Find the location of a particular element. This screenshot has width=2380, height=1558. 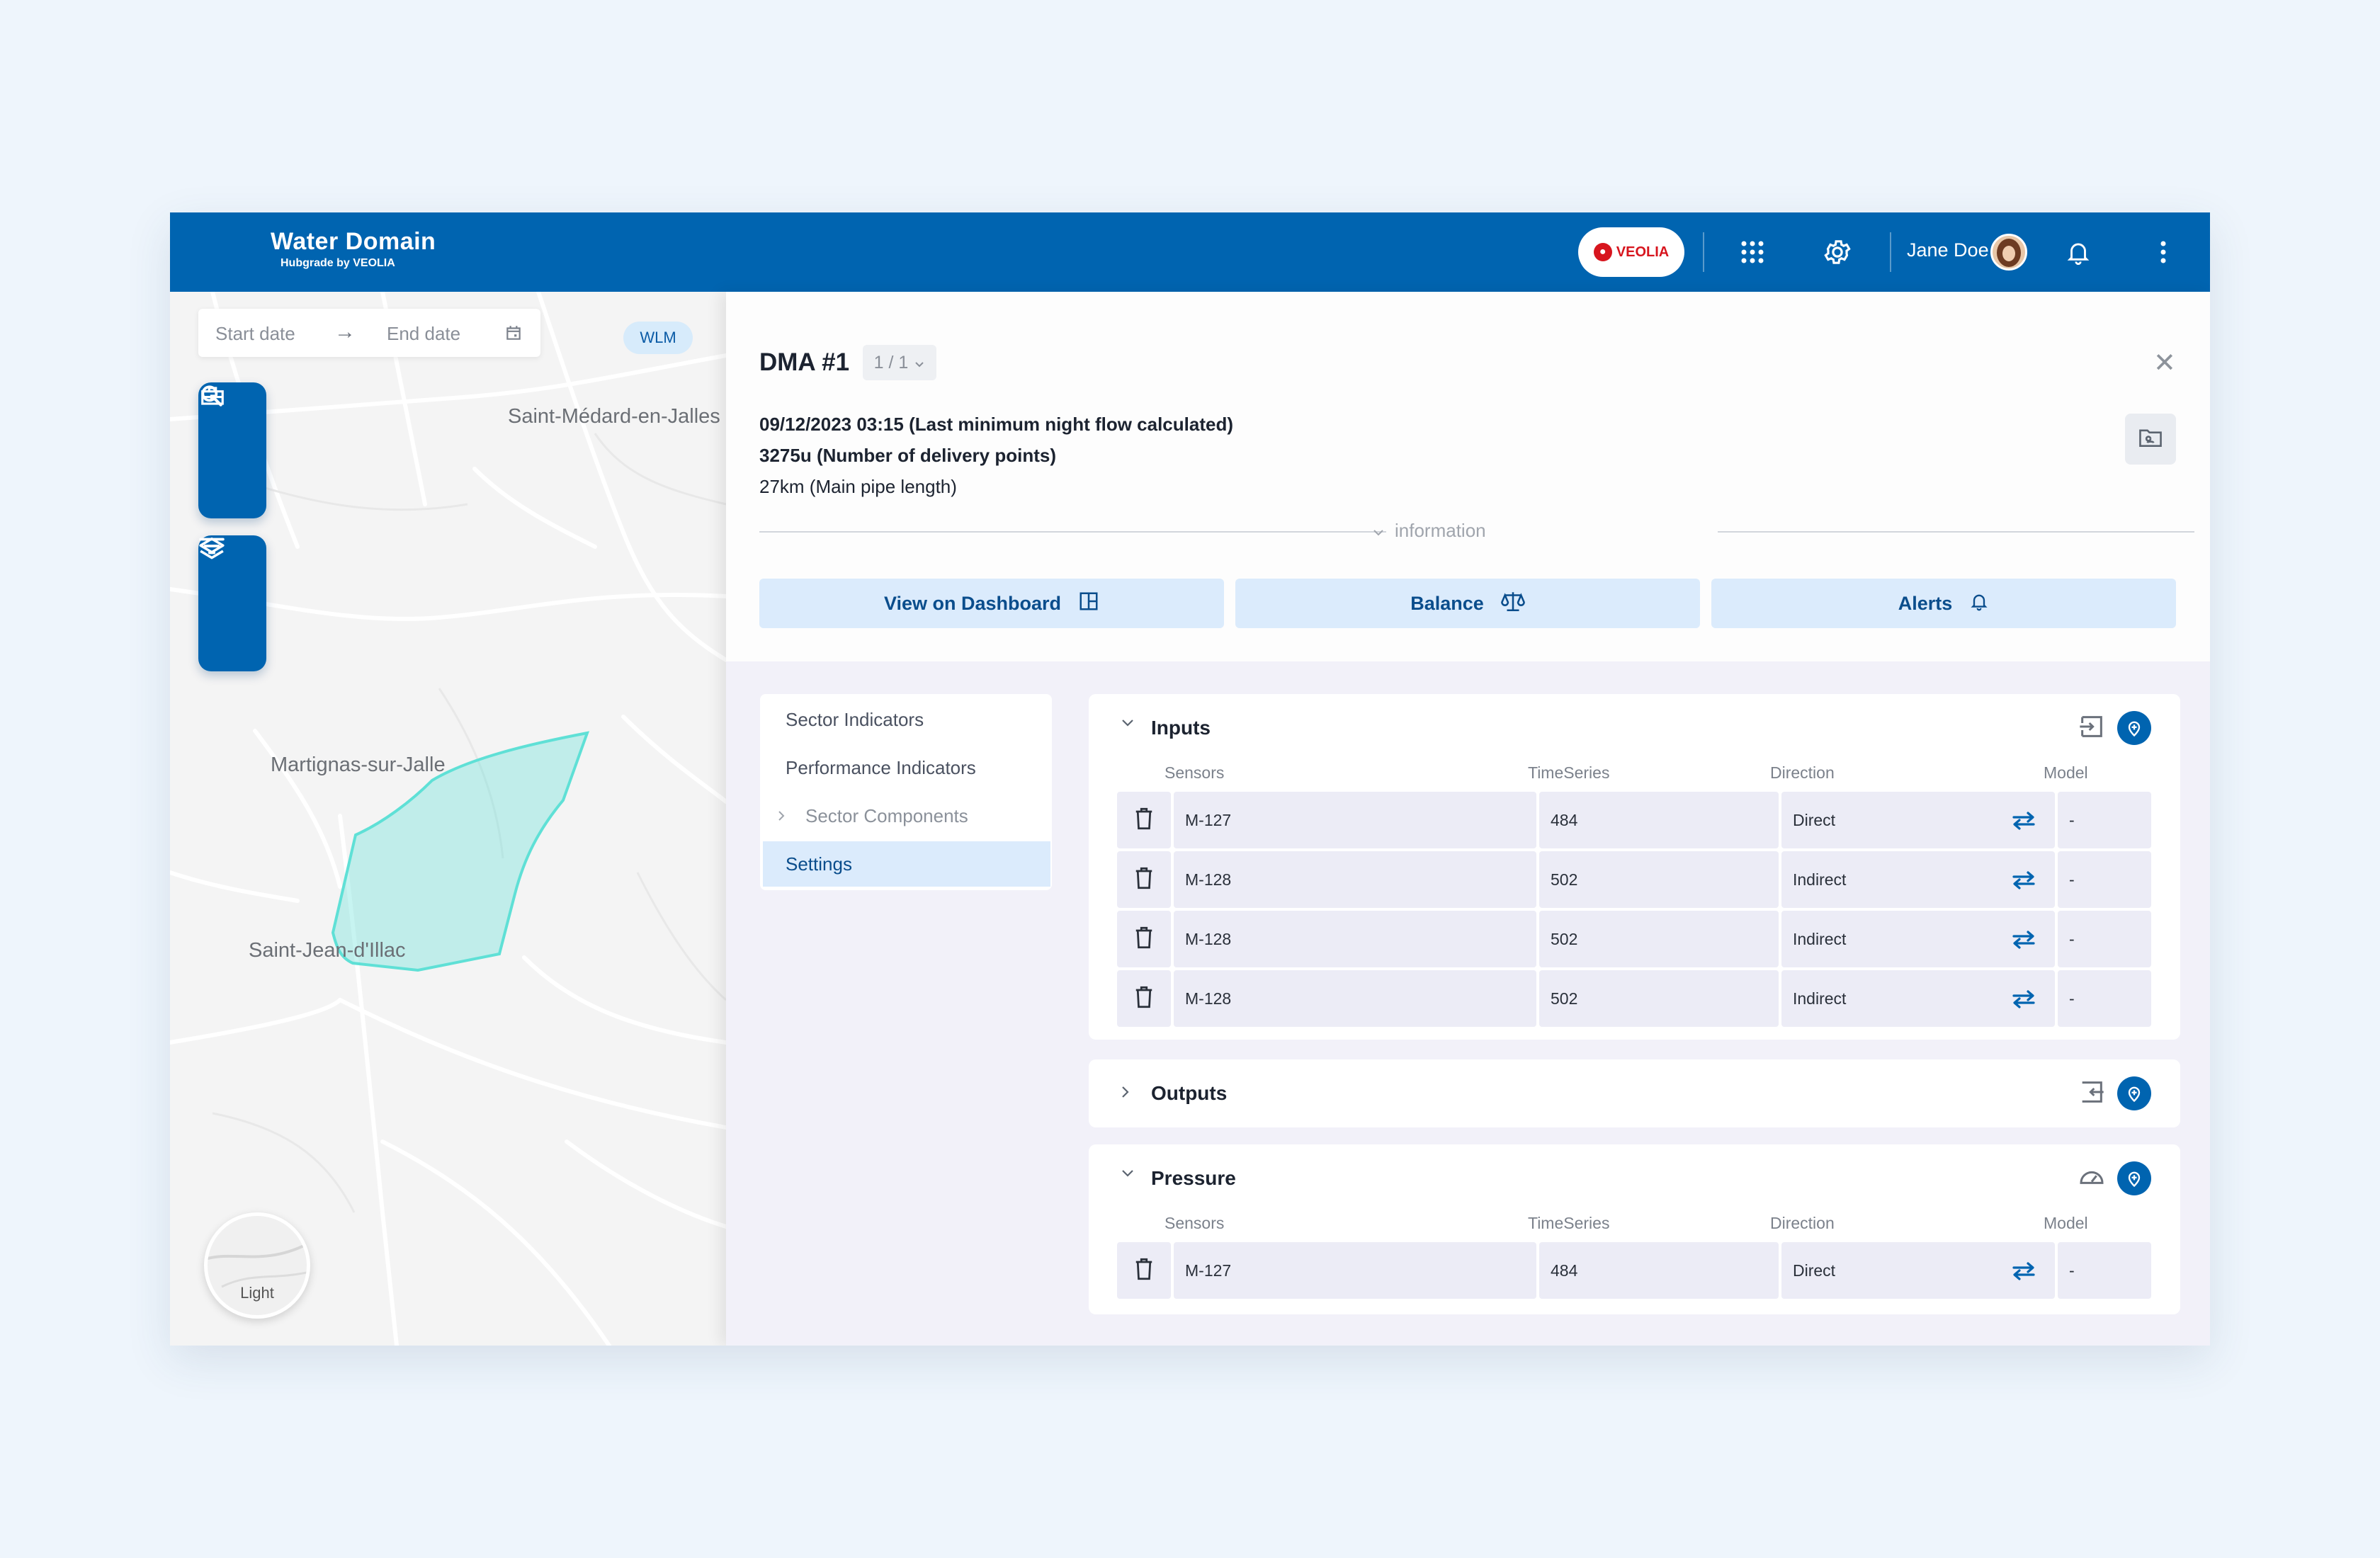

balance-button: Balance is located at coordinates (1468, 603).